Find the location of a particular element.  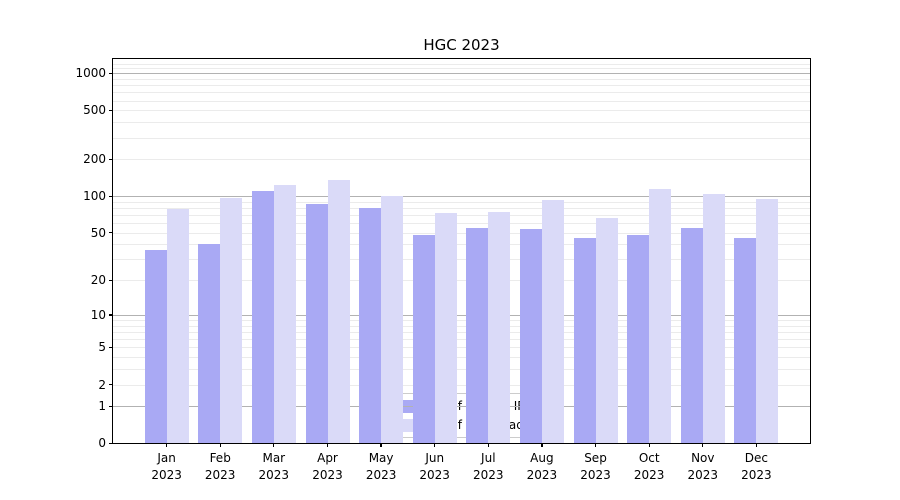

x-tick-label: May 2023 is located at coordinates (381, 466).